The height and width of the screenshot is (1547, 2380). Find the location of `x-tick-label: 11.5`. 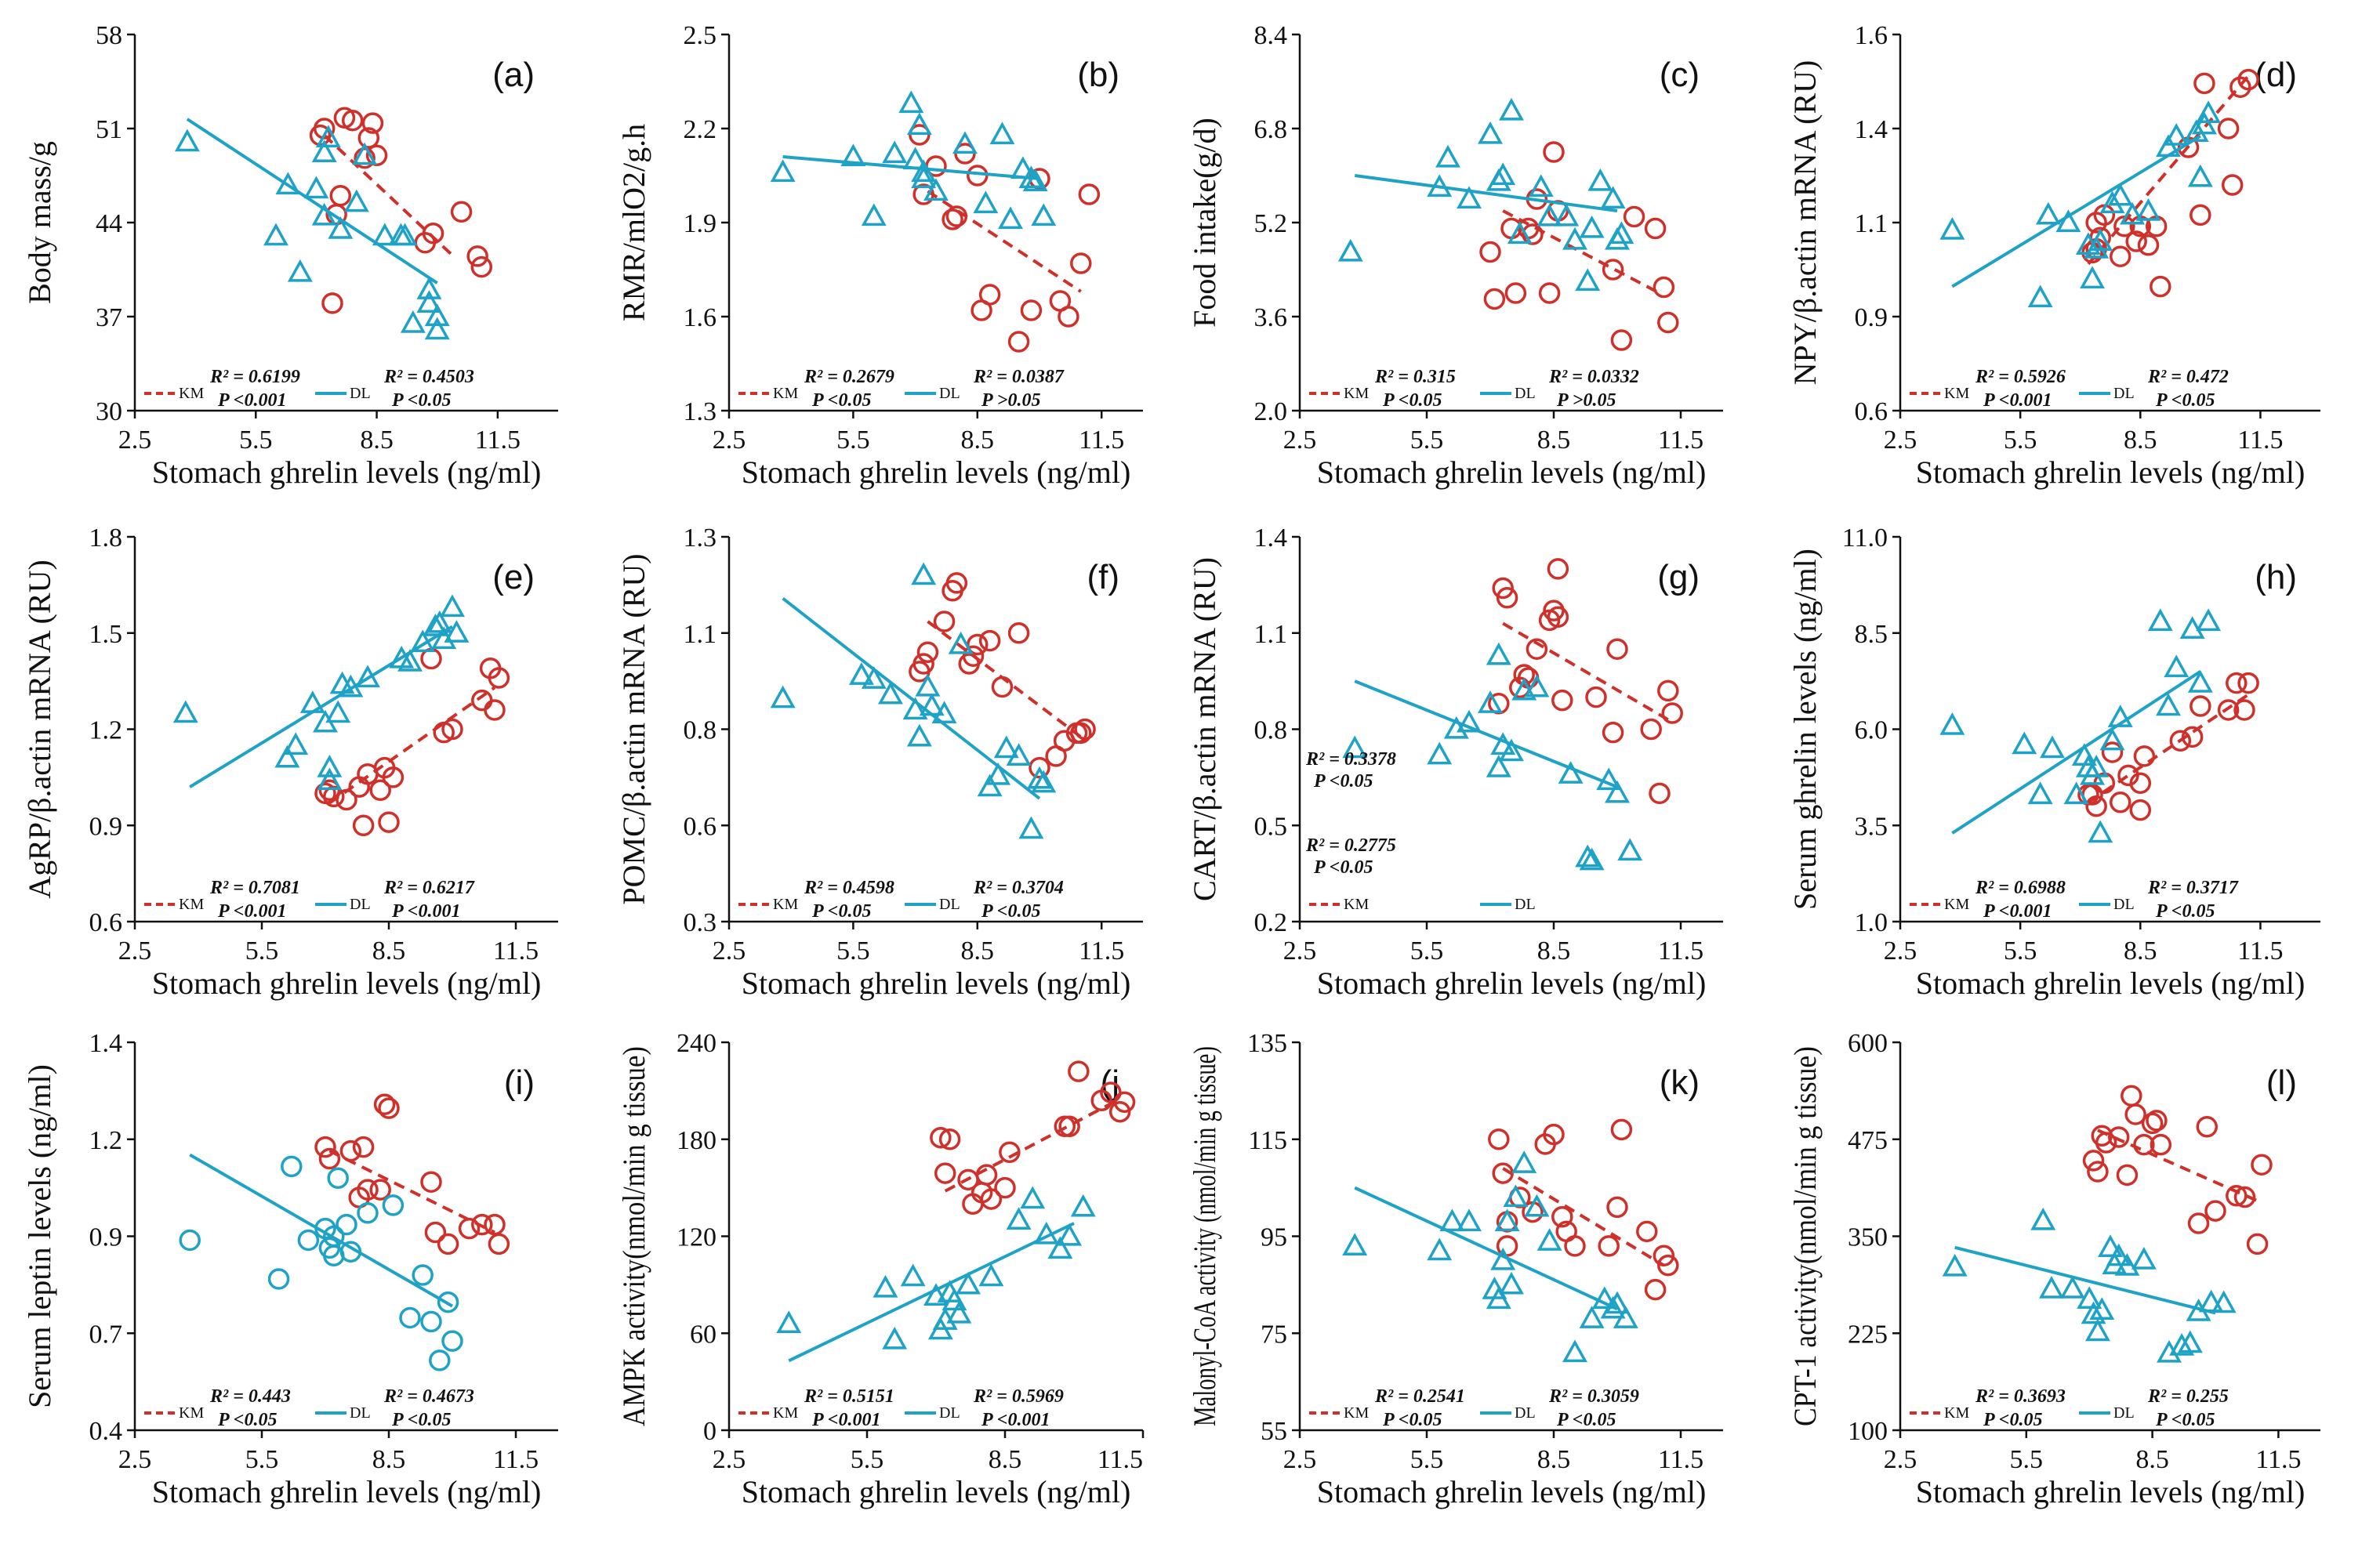

x-tick-label: 11.5 is located at coordinates (1680, 1459).